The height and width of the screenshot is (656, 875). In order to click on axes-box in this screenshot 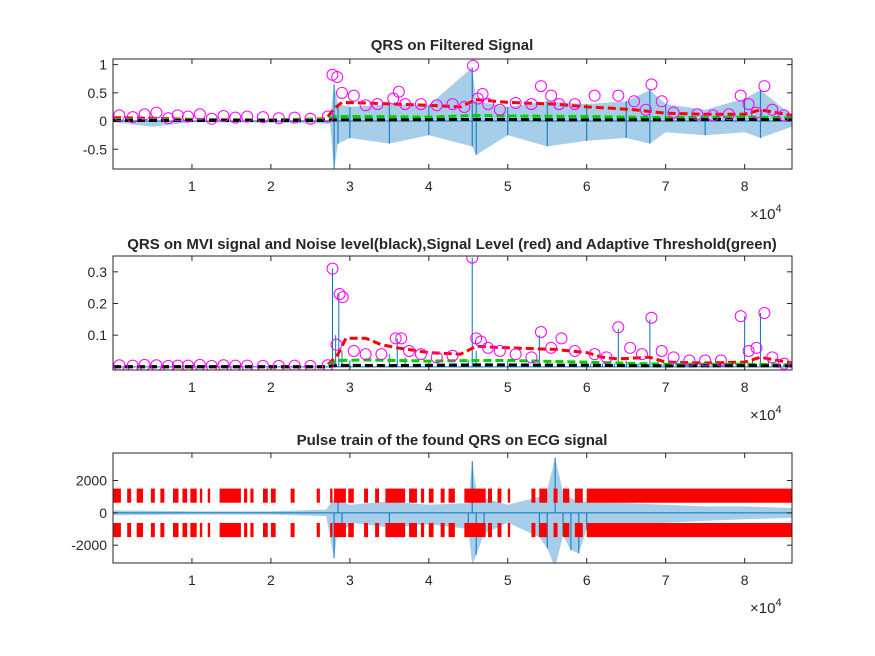, I will do `click(452, 508)`.